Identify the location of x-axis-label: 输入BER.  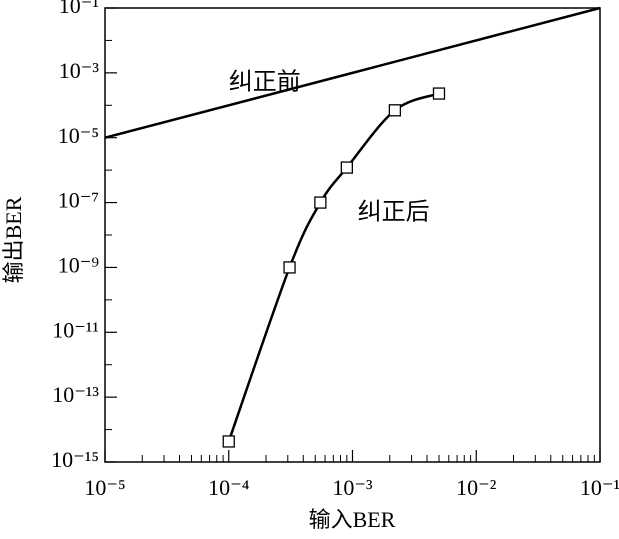
(352, 519).